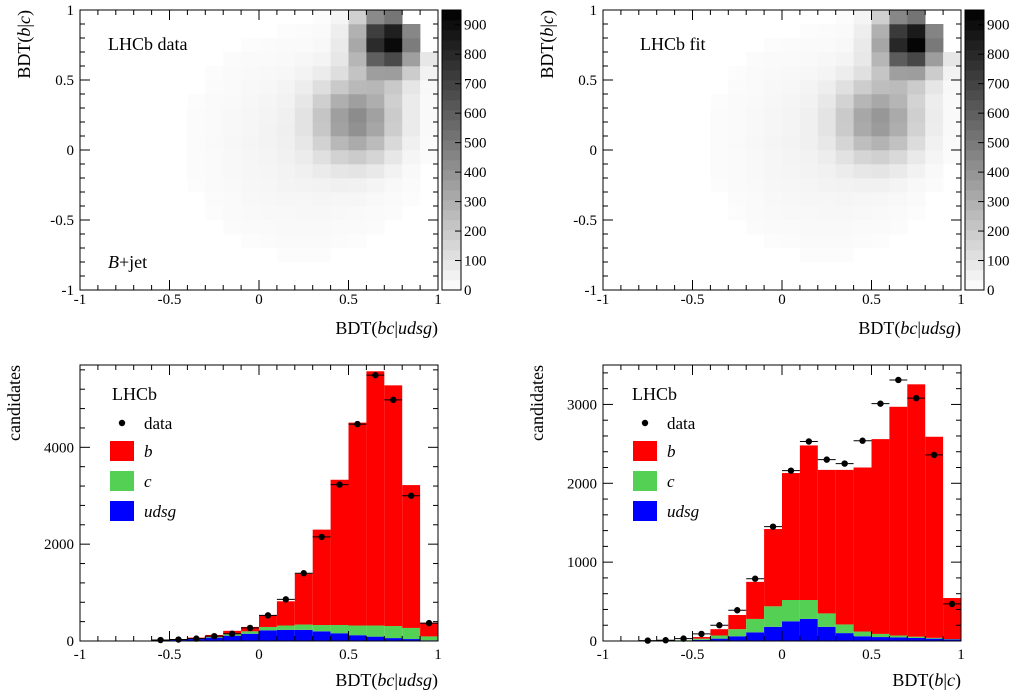 The height and width of the screenshot is (698, 1022). Describe the element at coordinates (603, 655) in the screenshot. I see `x-tick-label: -1` at that location.